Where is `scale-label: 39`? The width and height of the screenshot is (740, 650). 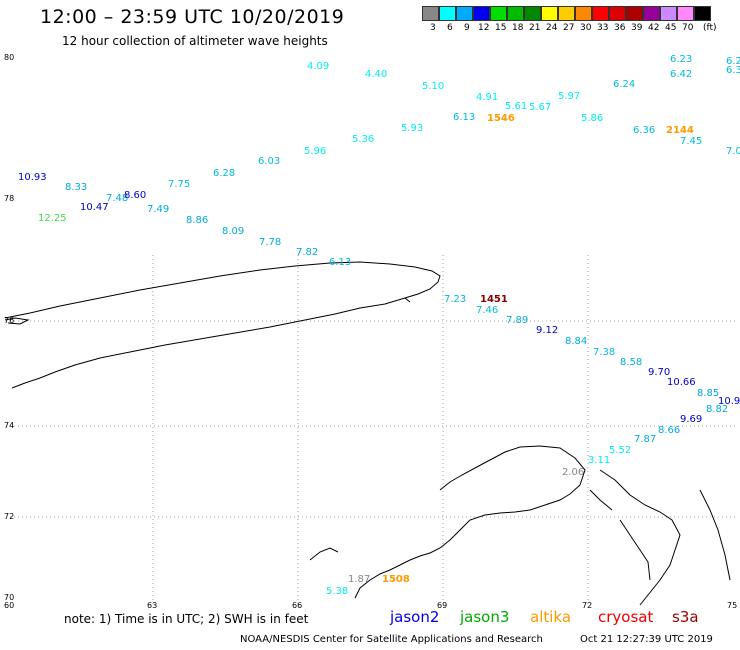 scale-label: 39 is located at coordinates (637, 28).